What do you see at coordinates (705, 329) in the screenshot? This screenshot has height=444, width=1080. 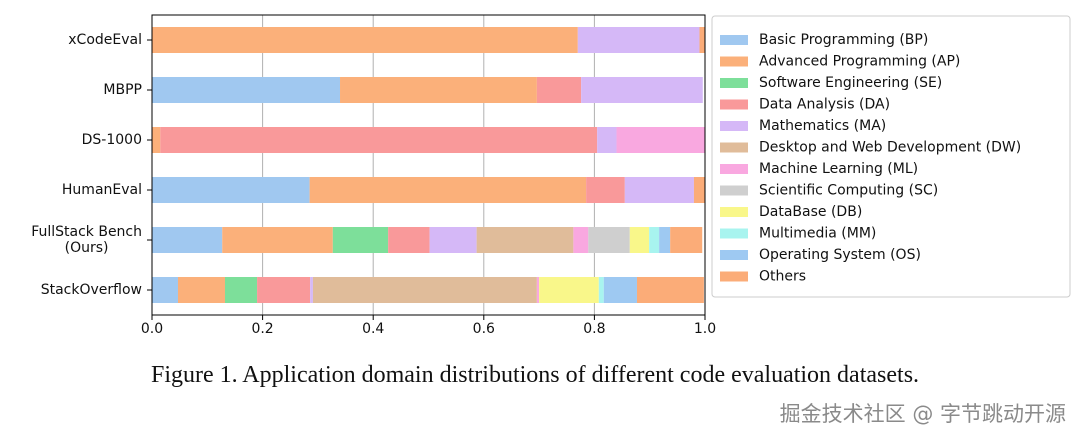 I see `x-tick-label: 1.0` at bounding box center [705, 329].